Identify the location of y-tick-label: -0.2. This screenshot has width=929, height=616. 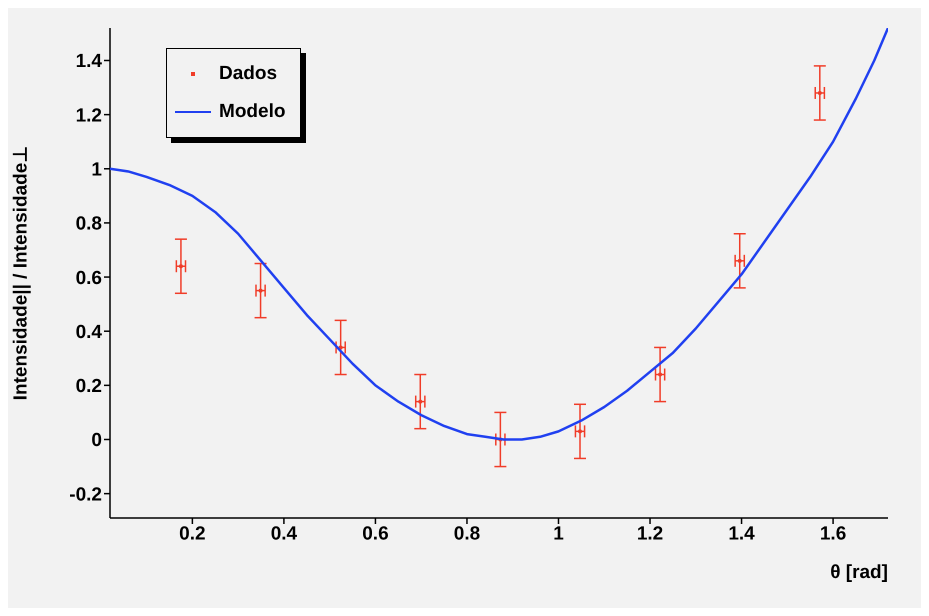
(85, 495).